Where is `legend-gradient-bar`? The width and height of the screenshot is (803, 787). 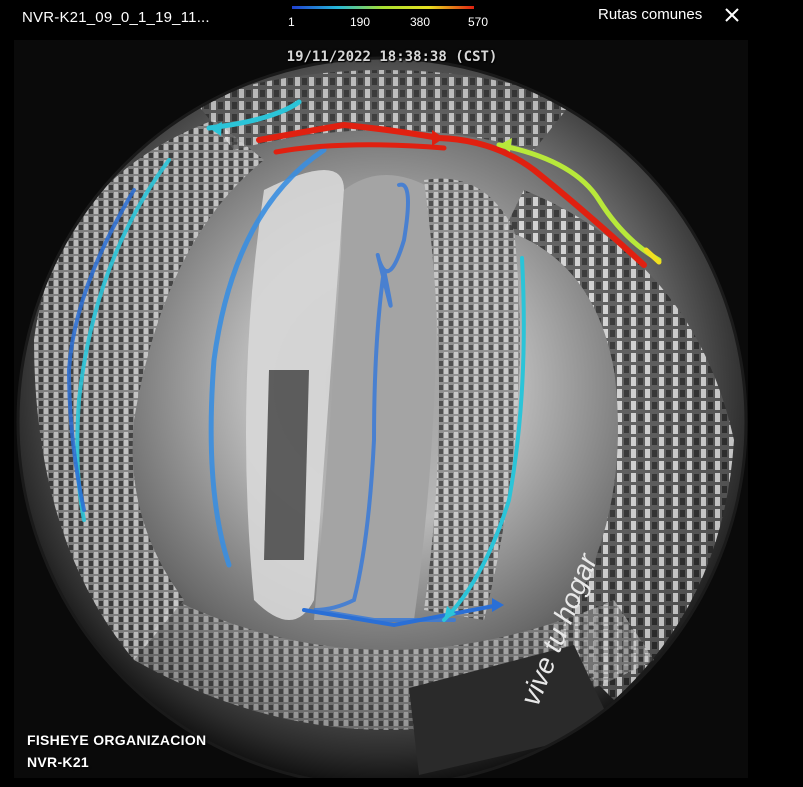 legend-gradient-bar is located at coordinates (383, 7).